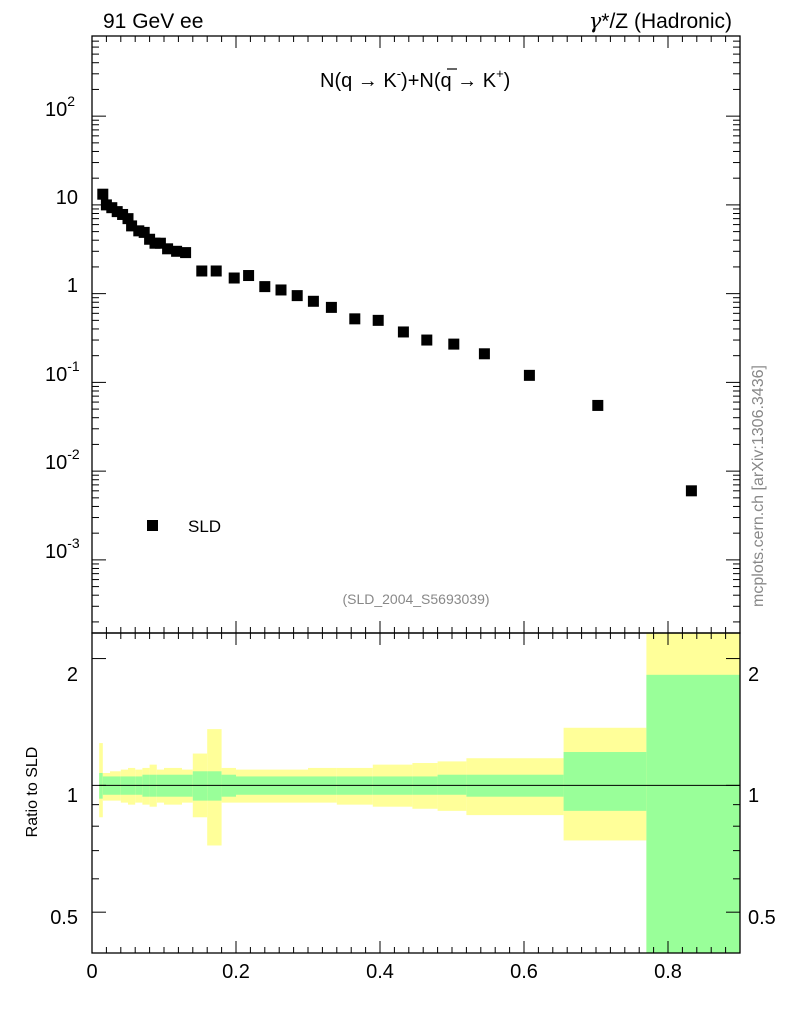 The width and height of the screenshot is (786, 1024). I want to click on ratio-y-tick-right-0.5: 0.5, so click(762, 918).